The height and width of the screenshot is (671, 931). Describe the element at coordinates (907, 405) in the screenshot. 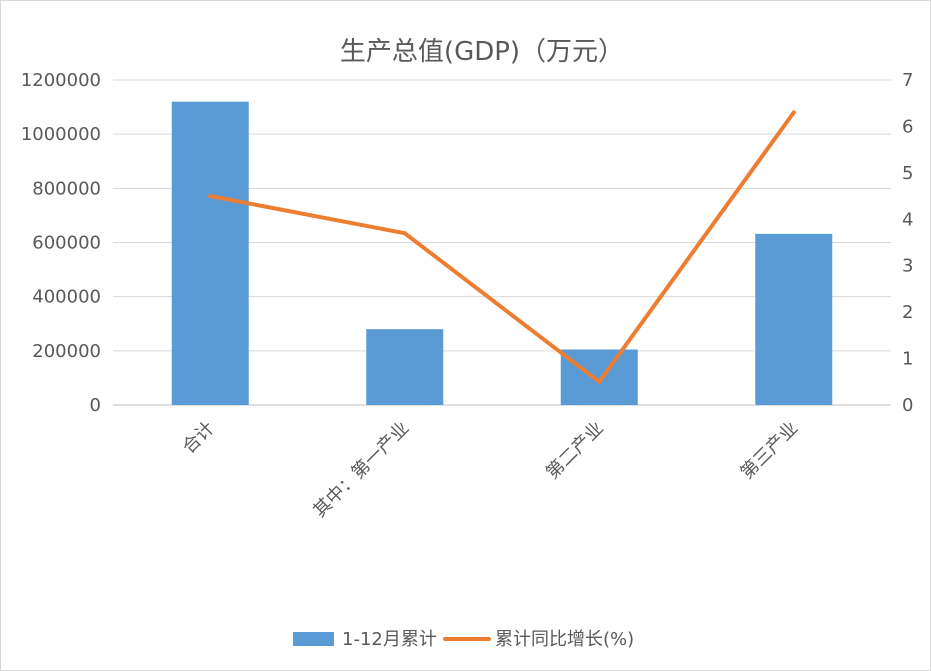

I see `right-axis-tick-label: 0` at that location.